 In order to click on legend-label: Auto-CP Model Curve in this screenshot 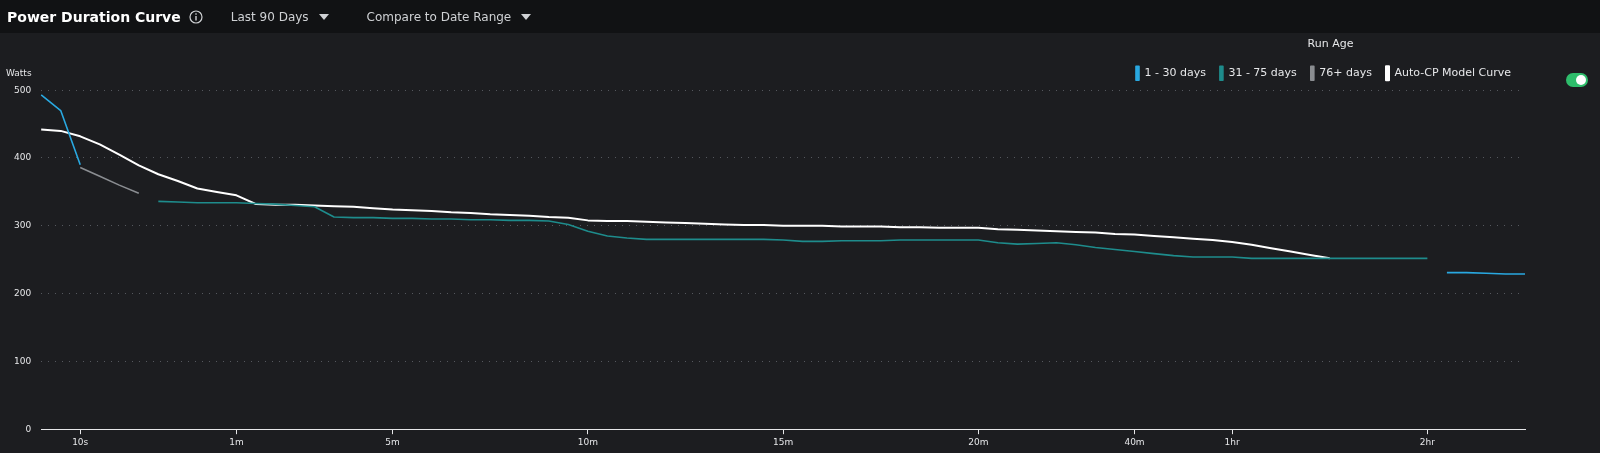, I will do `click(1453, 73)`.